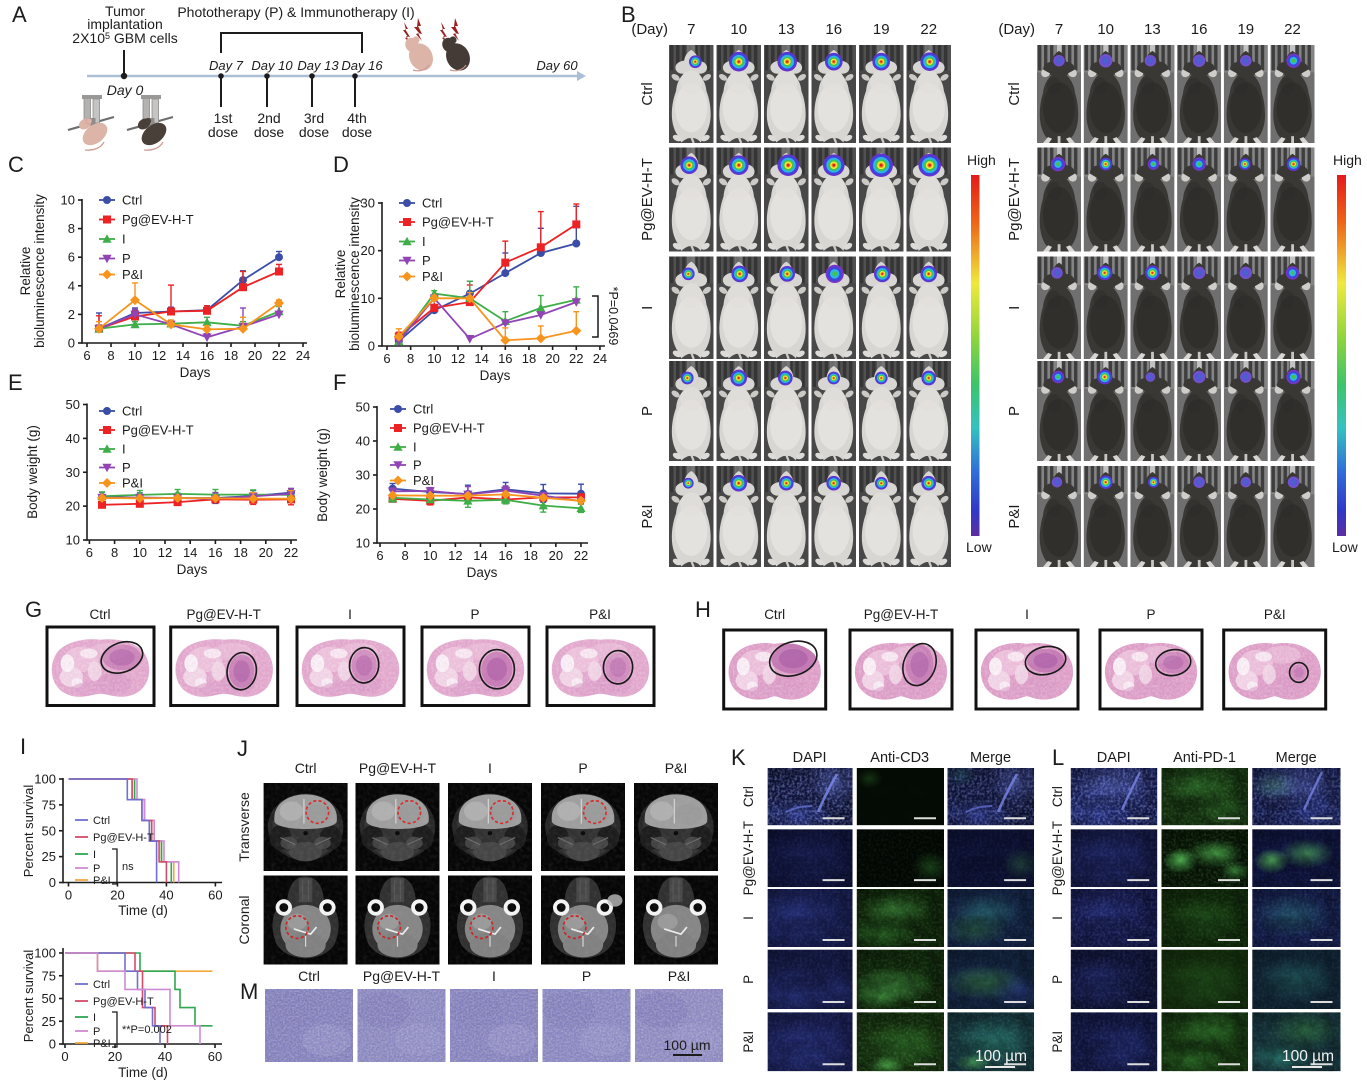  I want to click on svg-text: M, so click(249, 991).